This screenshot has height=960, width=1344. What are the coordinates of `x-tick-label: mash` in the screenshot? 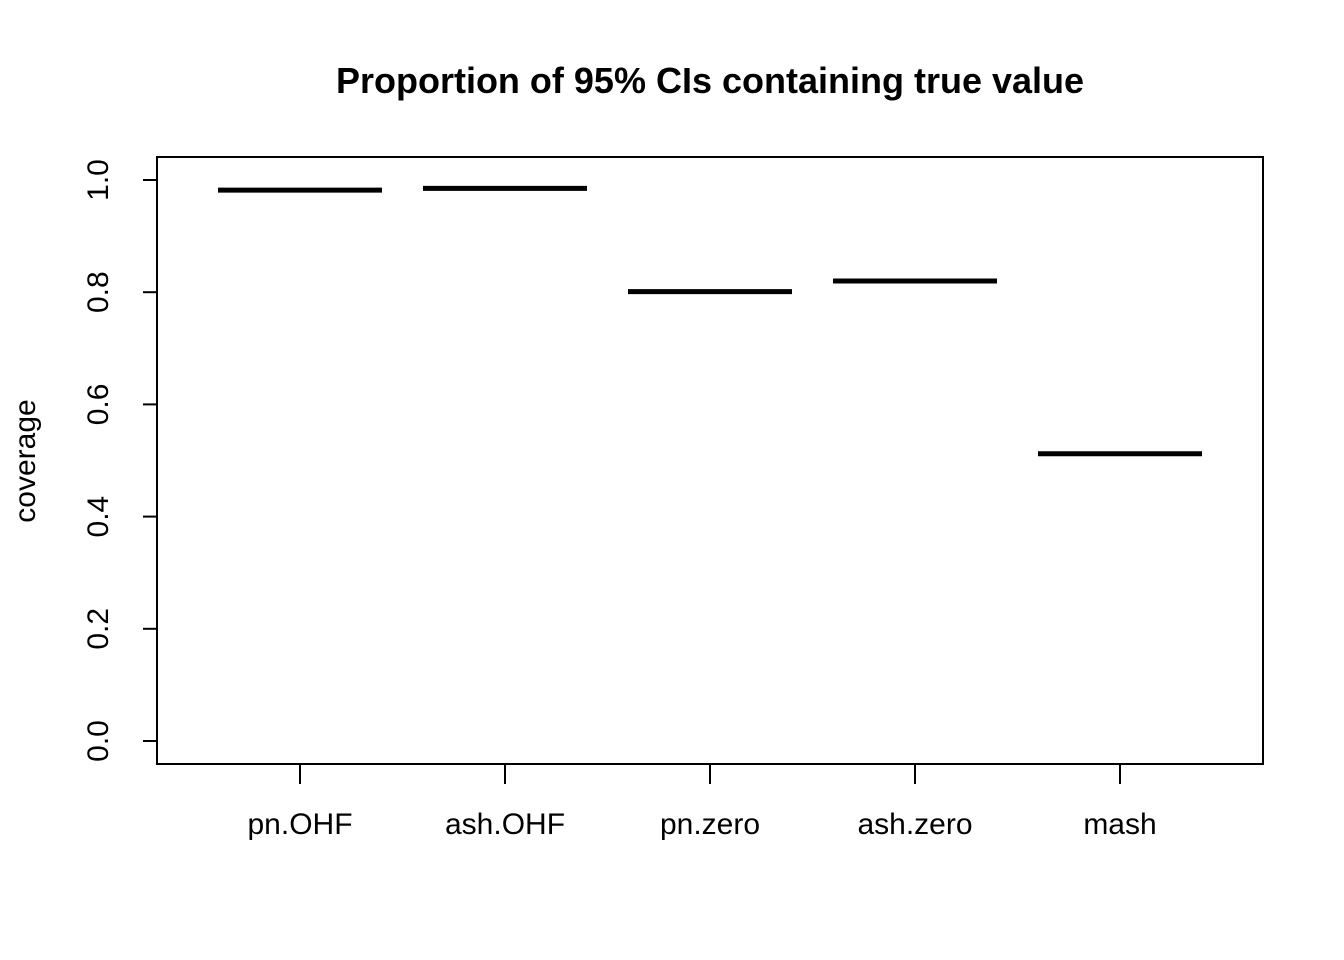 It's located at (1119, 824).